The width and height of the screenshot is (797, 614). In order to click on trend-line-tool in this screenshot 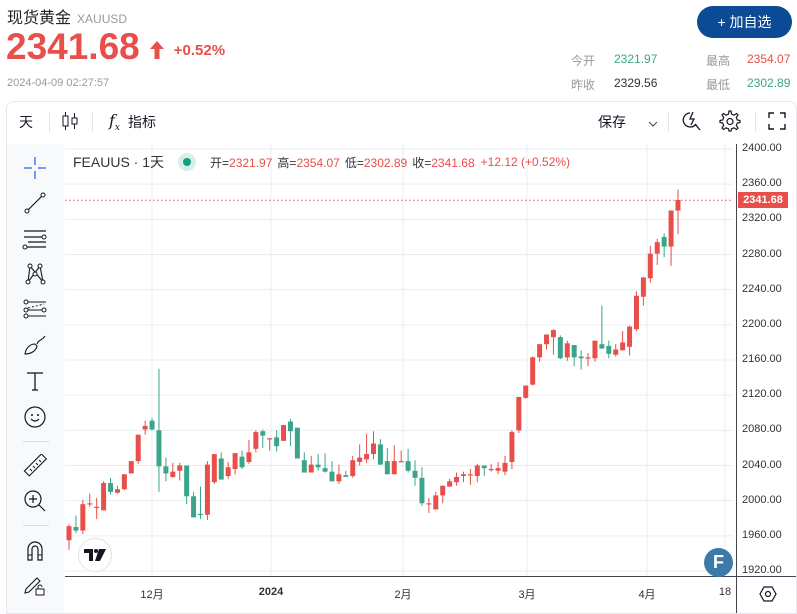, I will do `click(35, 205)`.